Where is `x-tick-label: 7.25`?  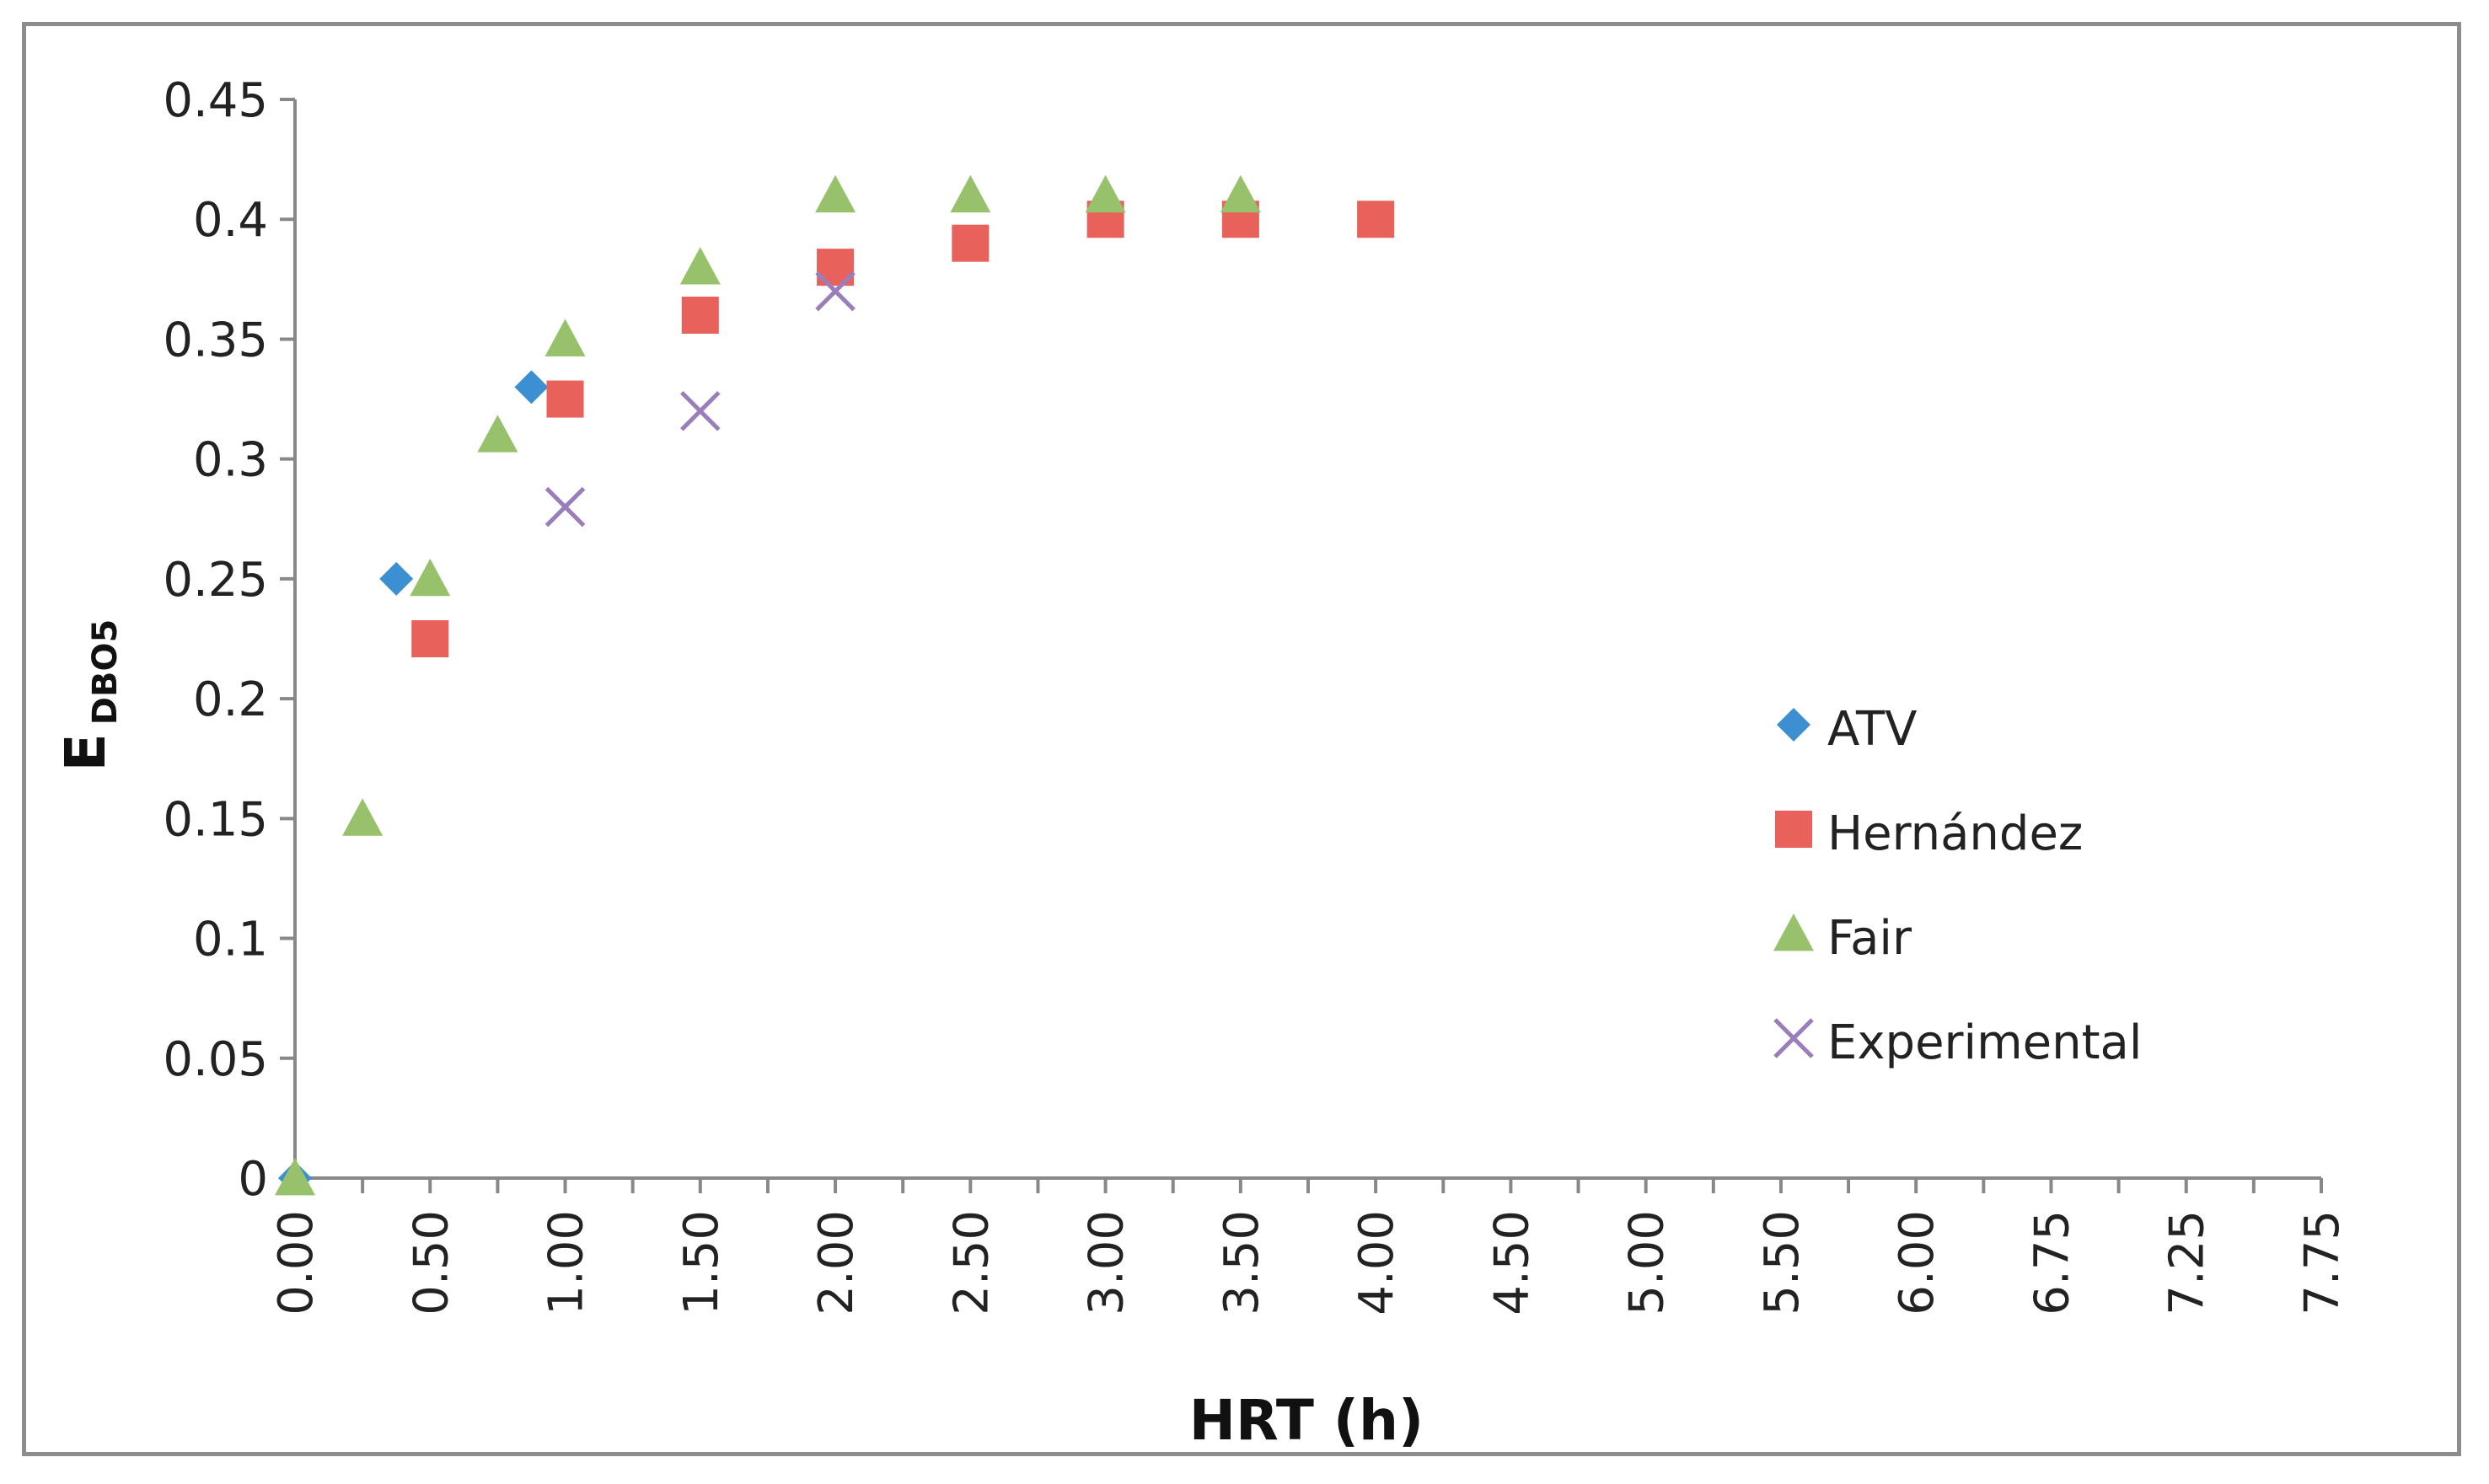
x-tick-label: 7.25 is located at coordinates (2187, 1262).